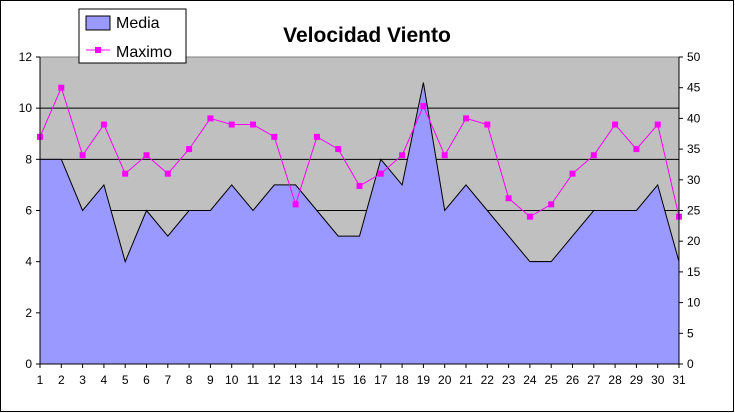  Describe the element at coordinates (125, 380) in the screenshot. I see `x-tick-label-5: 5` at that location.